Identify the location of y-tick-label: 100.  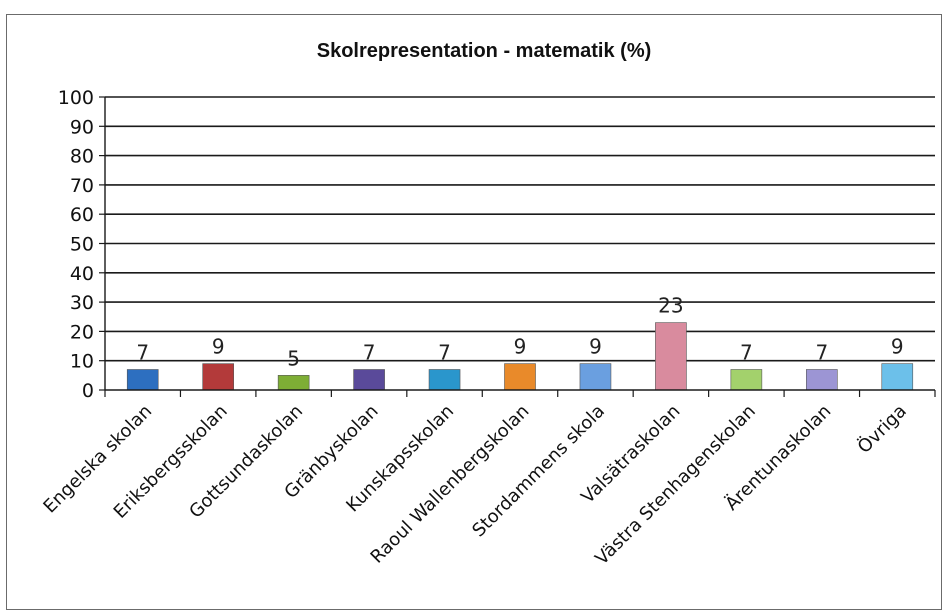
(76, 98).